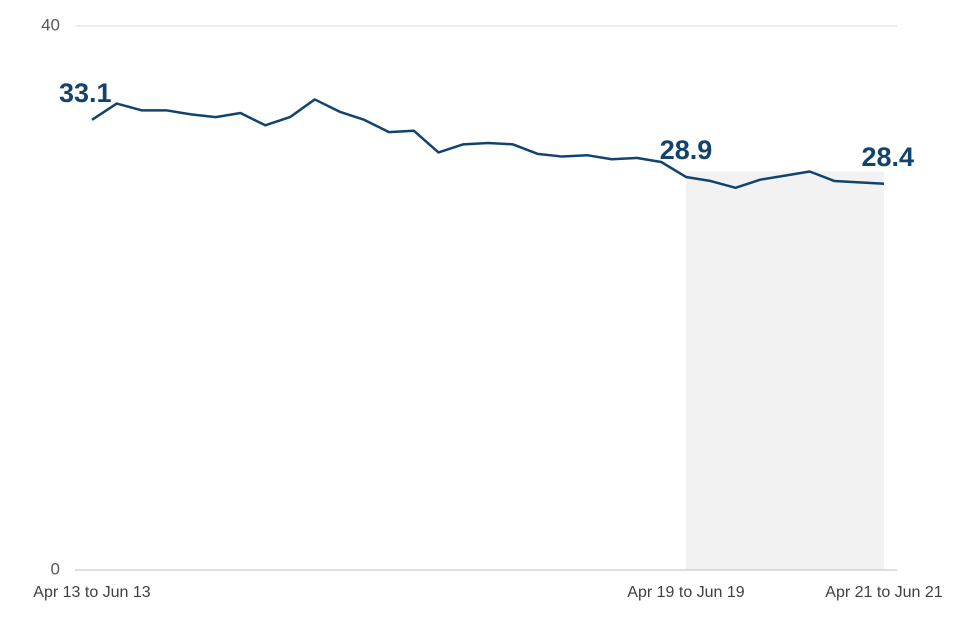  I want to click on x-tick-label: Apr 19 to Jun 19, so click(686, 592).